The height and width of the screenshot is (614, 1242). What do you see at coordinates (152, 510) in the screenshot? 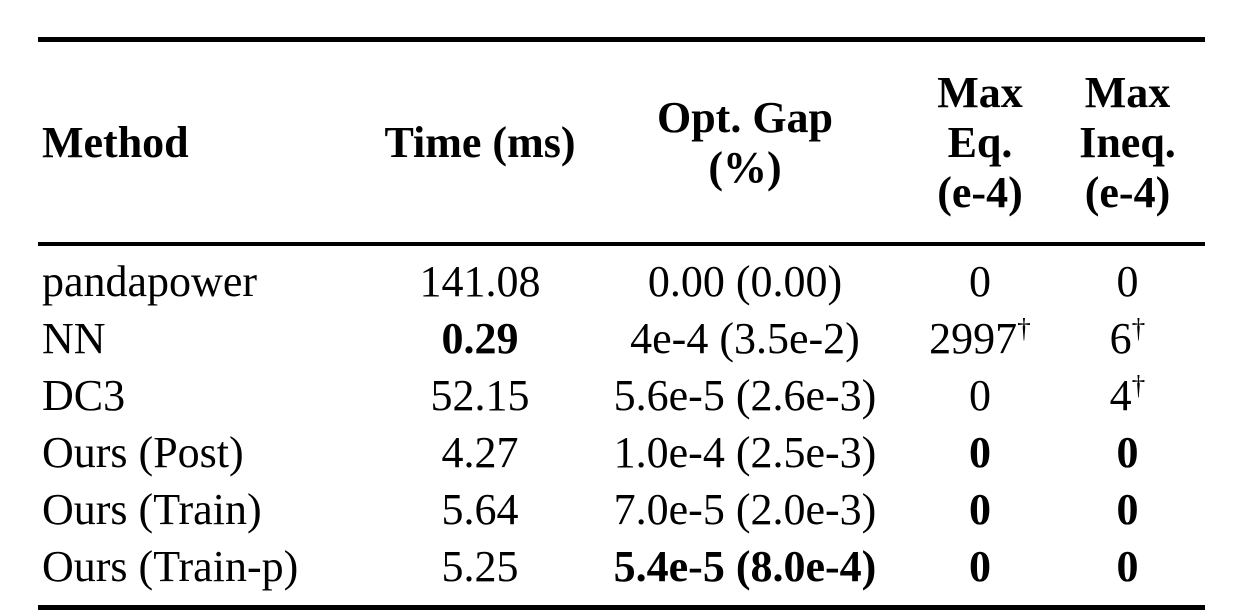
I see `method-cell: Ours (Train)` at bounding box center [152, 510].